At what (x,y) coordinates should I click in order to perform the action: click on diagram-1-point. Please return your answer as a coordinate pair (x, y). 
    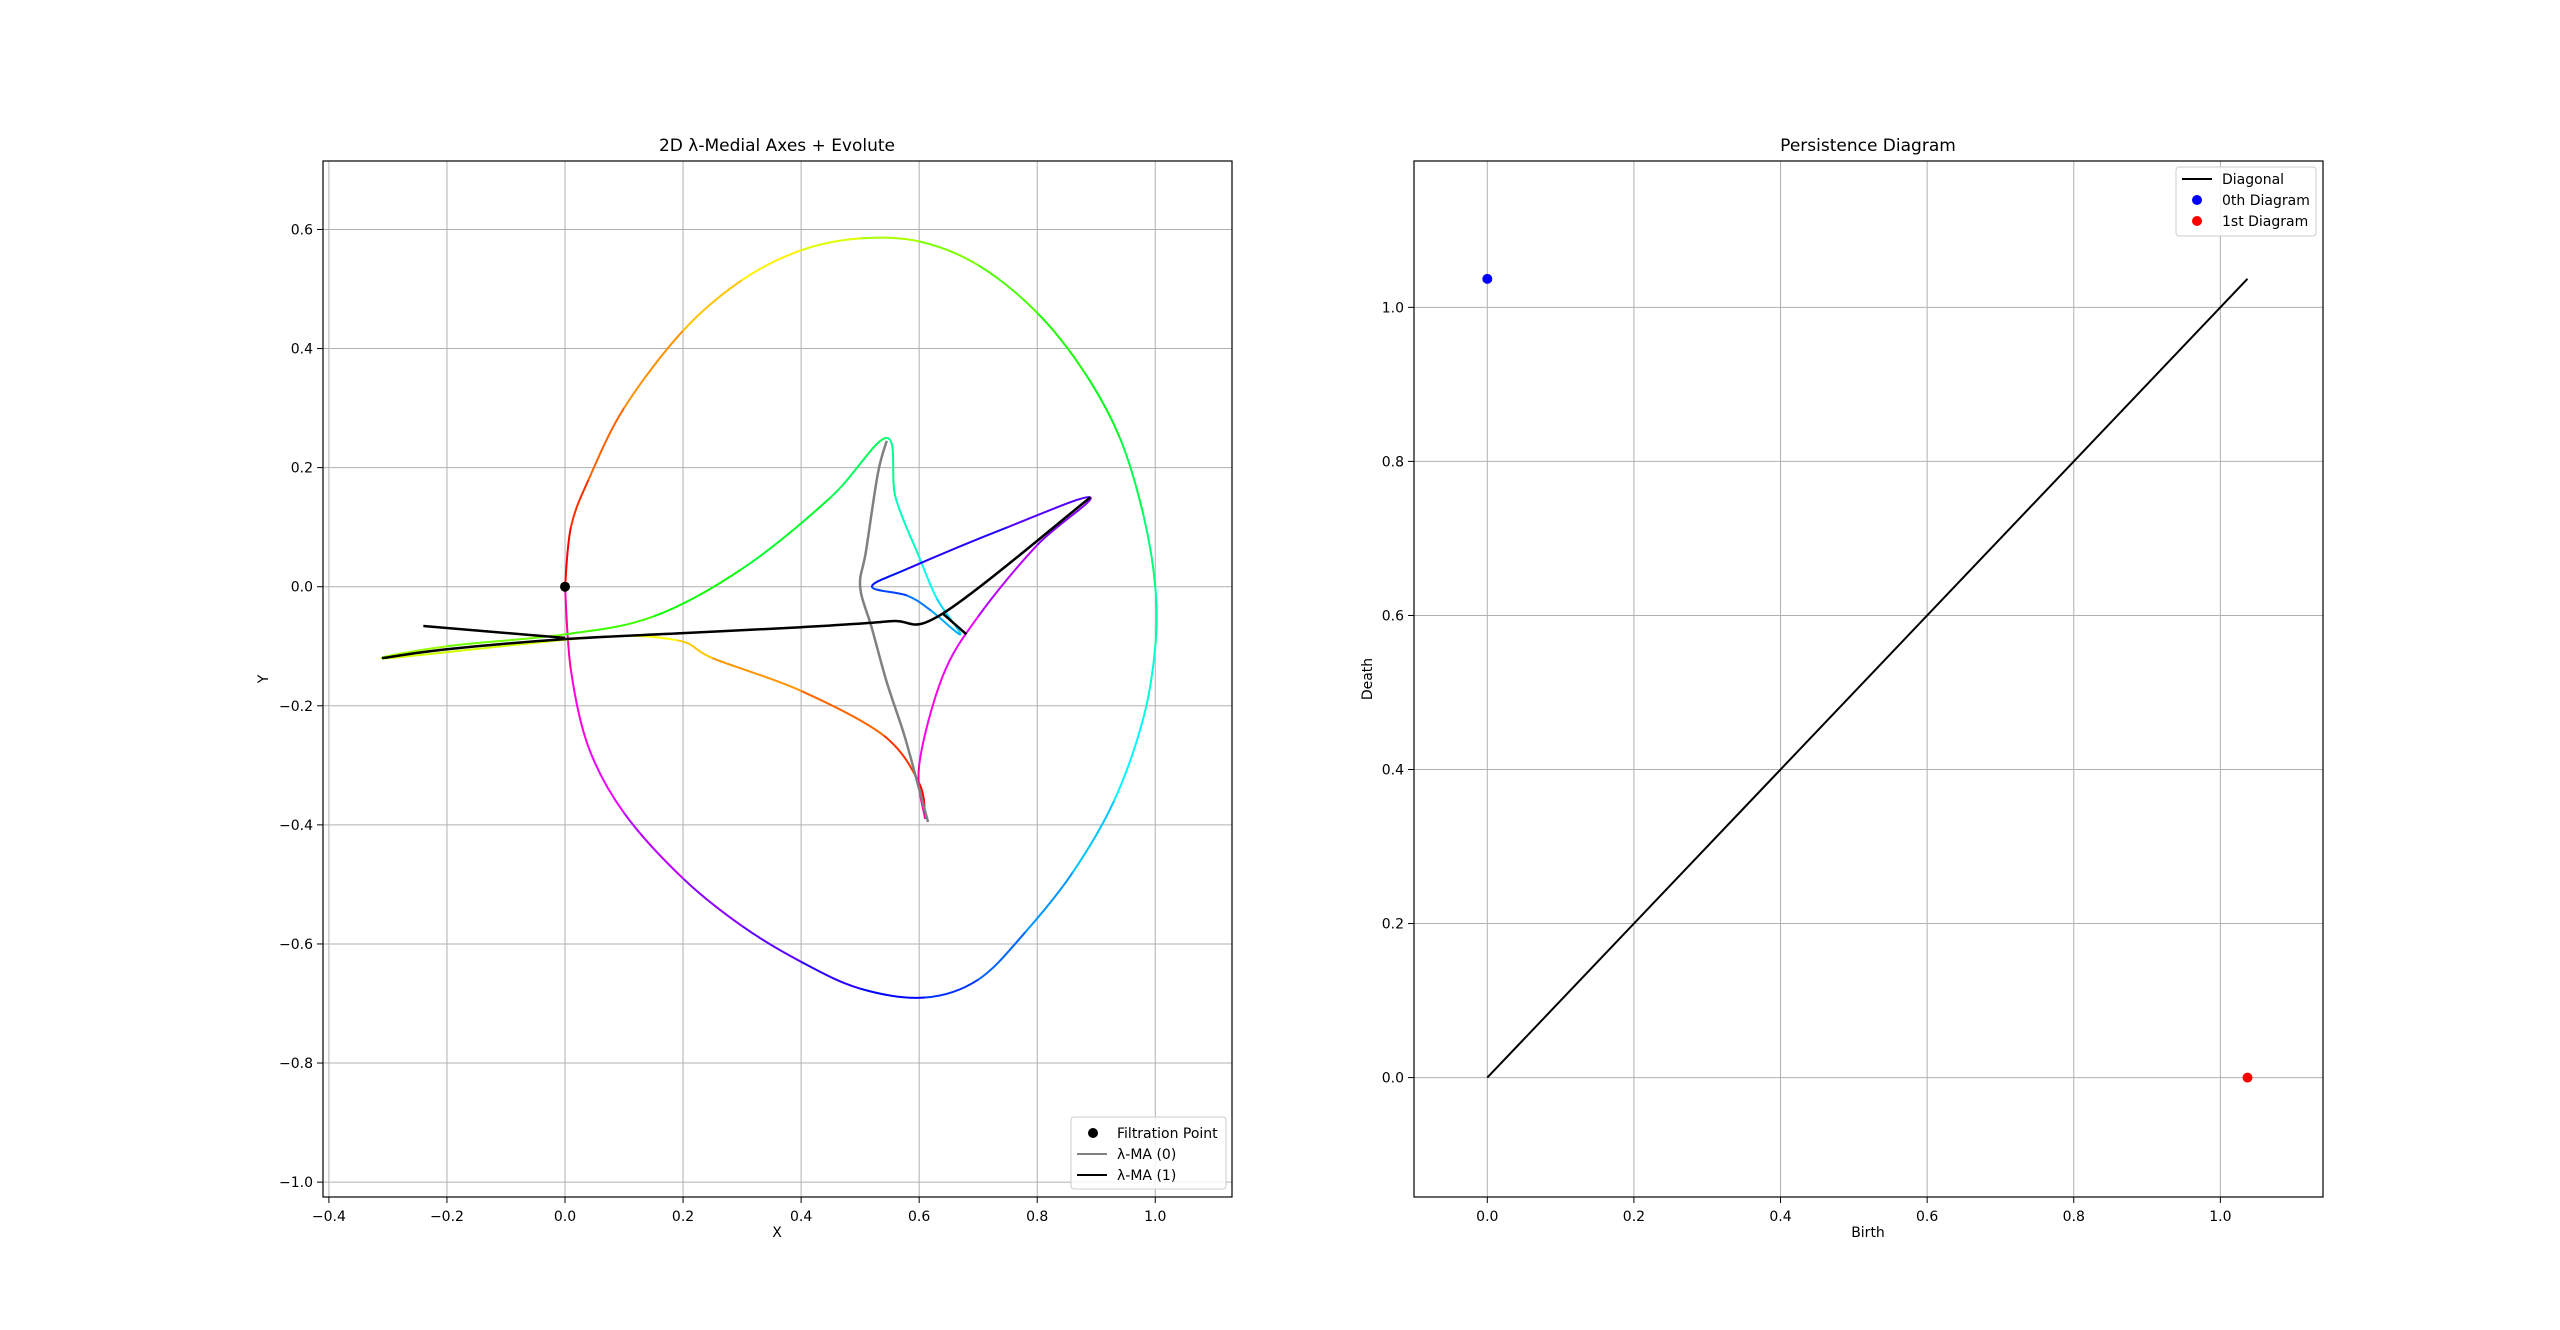
    Looking at the image, I should click on (2247, 1077).